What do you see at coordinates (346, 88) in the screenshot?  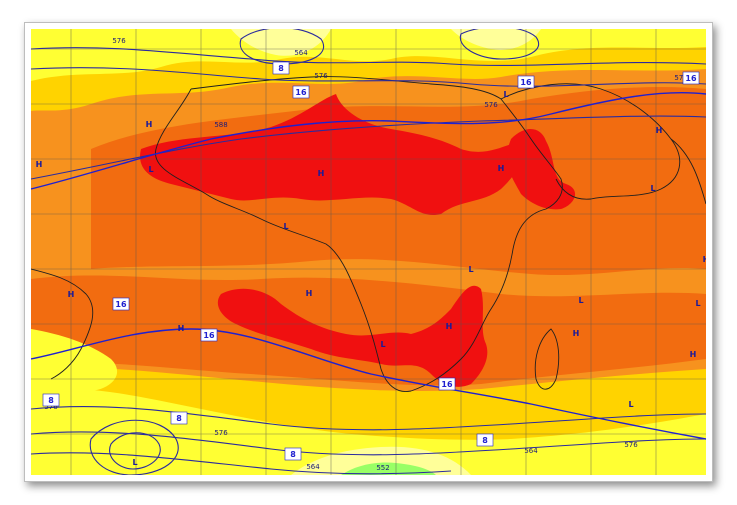 I see `coast-mediterranean` at bounding box center [346, 88].